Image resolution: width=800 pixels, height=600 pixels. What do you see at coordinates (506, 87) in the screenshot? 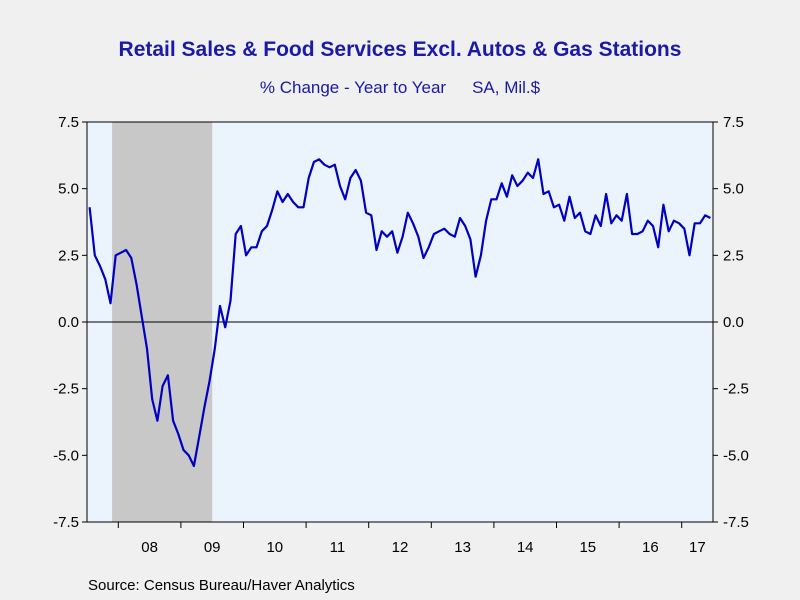
I see `subtitle-units: SA, Mil.$` at bounding box center [506, 87].